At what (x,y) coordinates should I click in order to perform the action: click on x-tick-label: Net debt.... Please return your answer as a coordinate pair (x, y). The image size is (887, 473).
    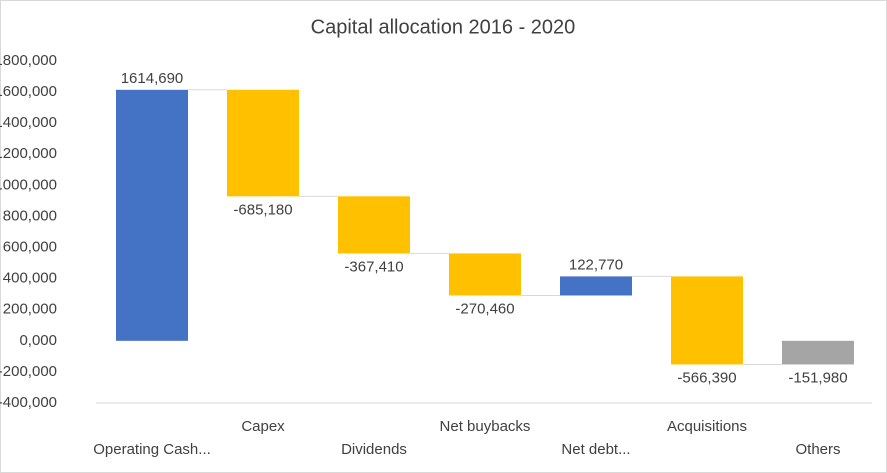
    Looking at the image, I should click on (595, 449).